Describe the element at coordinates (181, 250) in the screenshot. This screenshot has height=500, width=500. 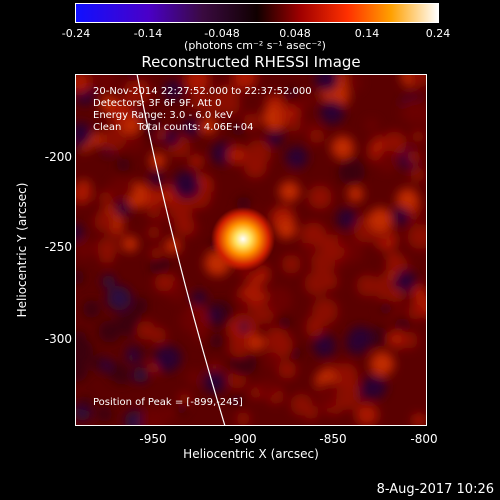
I see `solar-limb-line` at that location.